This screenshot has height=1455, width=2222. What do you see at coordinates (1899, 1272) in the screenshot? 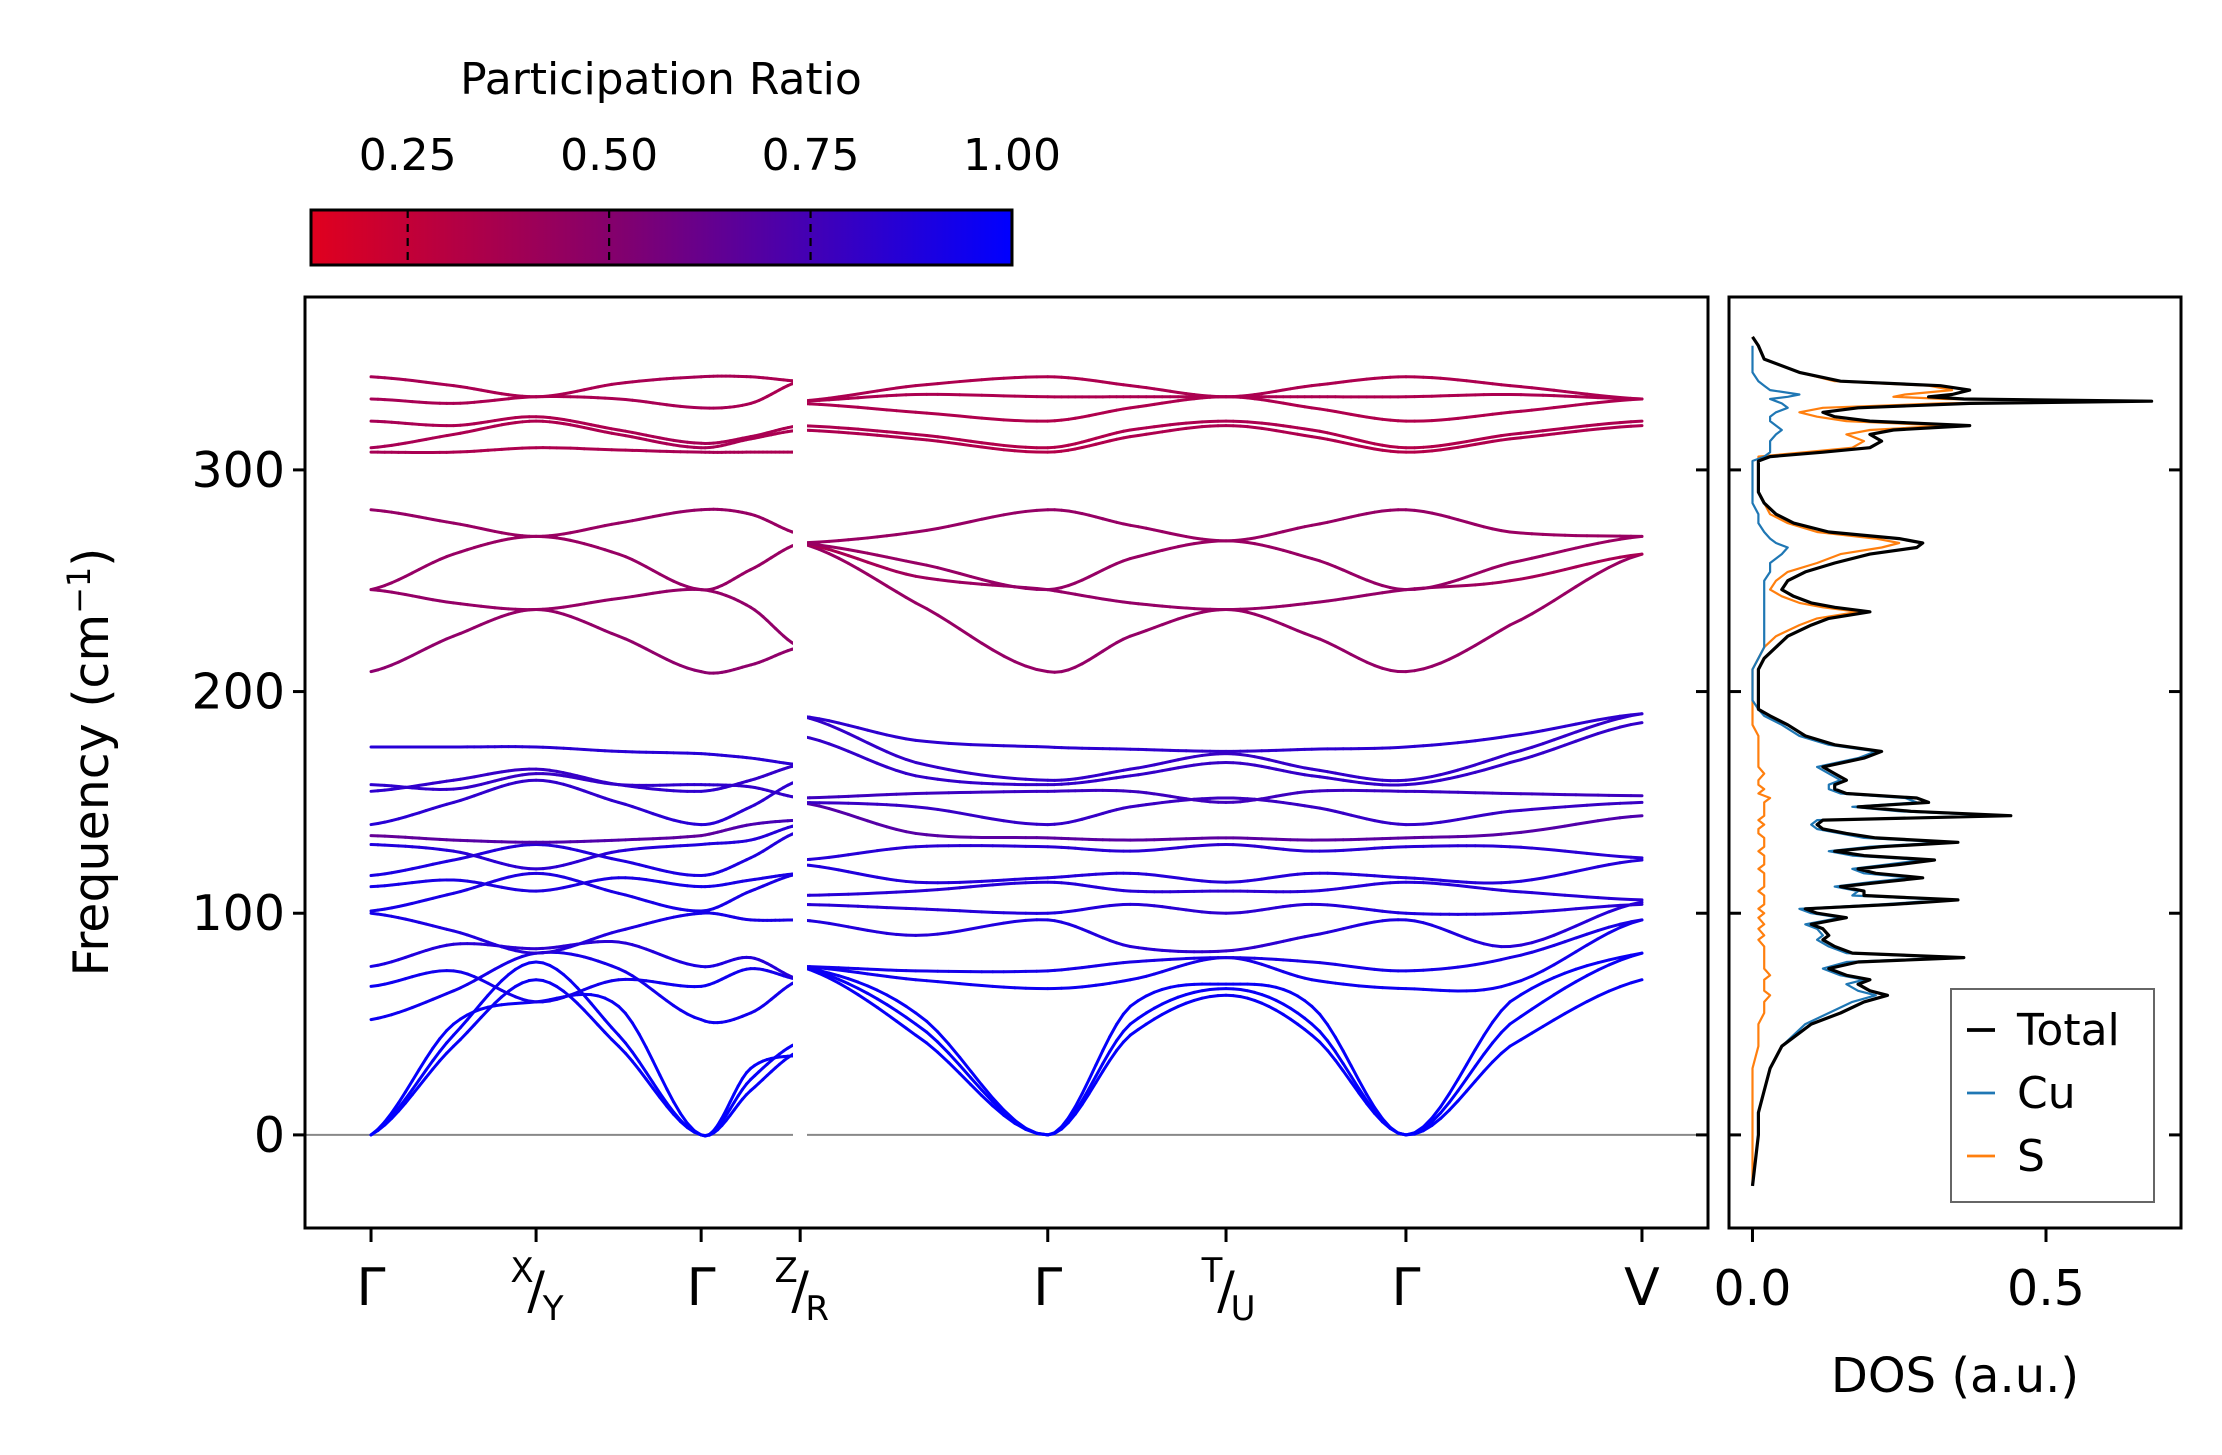
I see `dos-x-ticks: 0.0 0.5` at bounding box center [1899, 1272].